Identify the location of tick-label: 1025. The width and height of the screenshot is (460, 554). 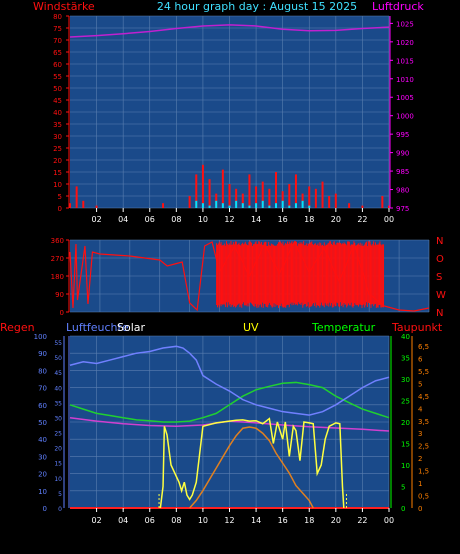
(405, 24).